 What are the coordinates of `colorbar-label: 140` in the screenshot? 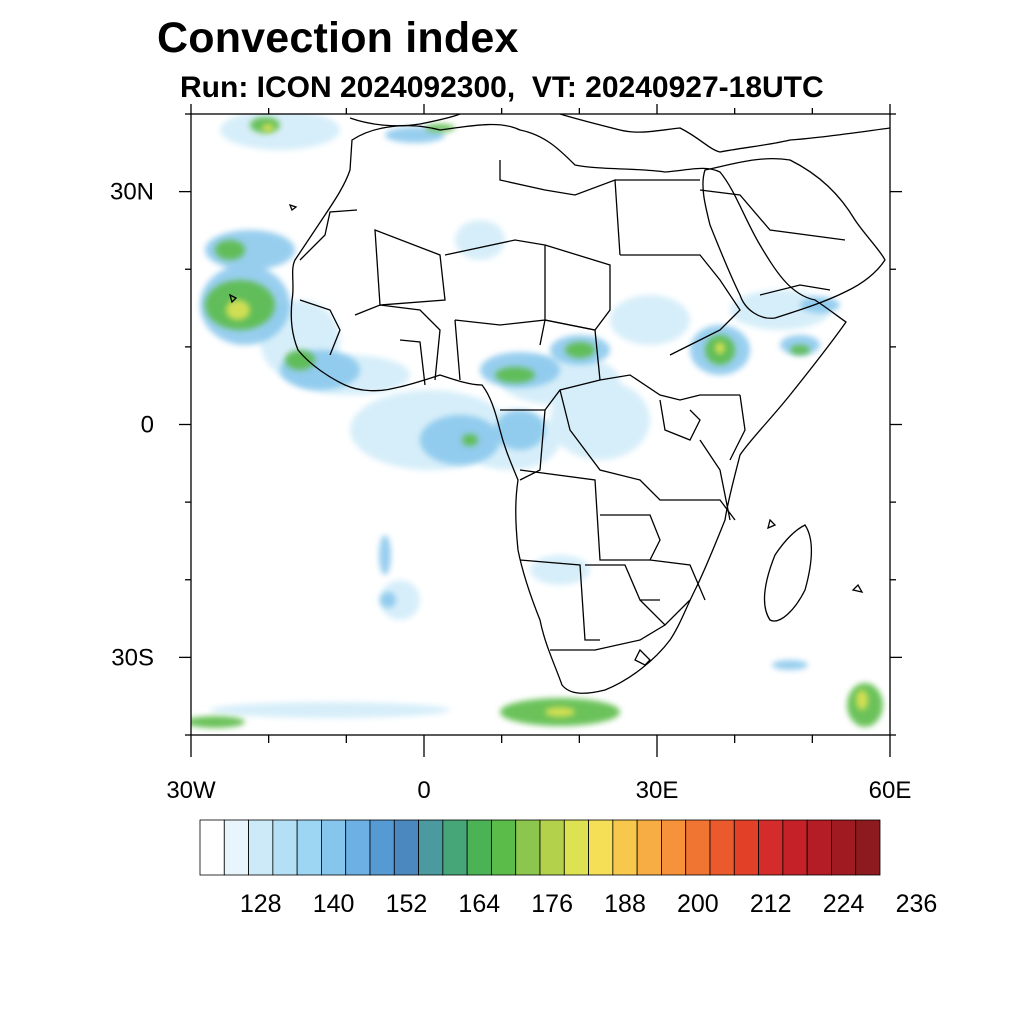 It's located at (334, 904).